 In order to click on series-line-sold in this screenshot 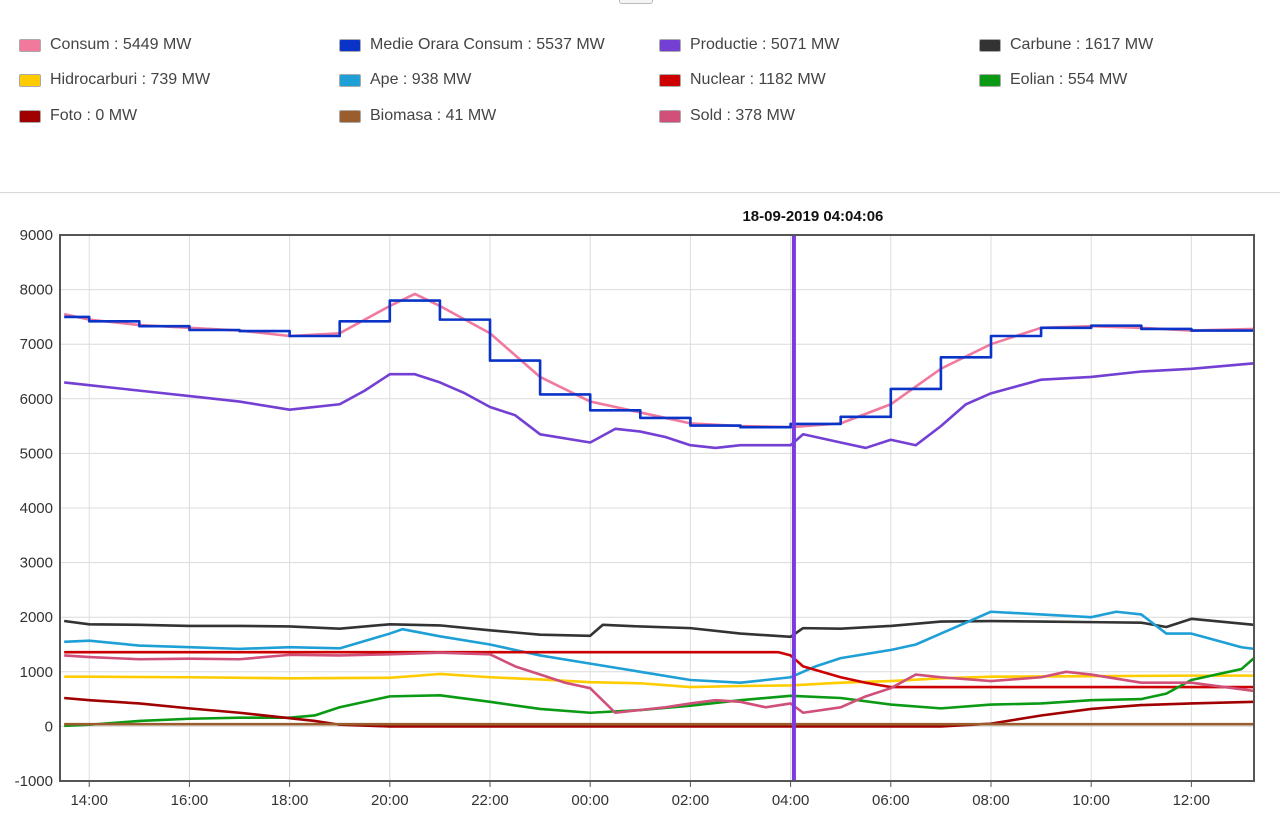, I will do `click(659, 683)`.